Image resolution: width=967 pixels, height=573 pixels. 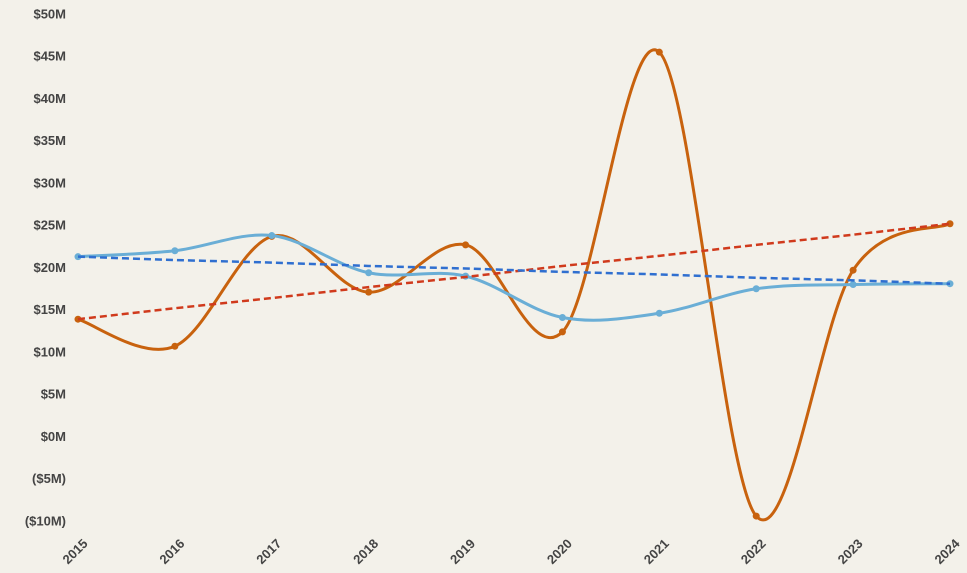 I want to click on x-tick-label: 2020, so click(x=559, y=551).